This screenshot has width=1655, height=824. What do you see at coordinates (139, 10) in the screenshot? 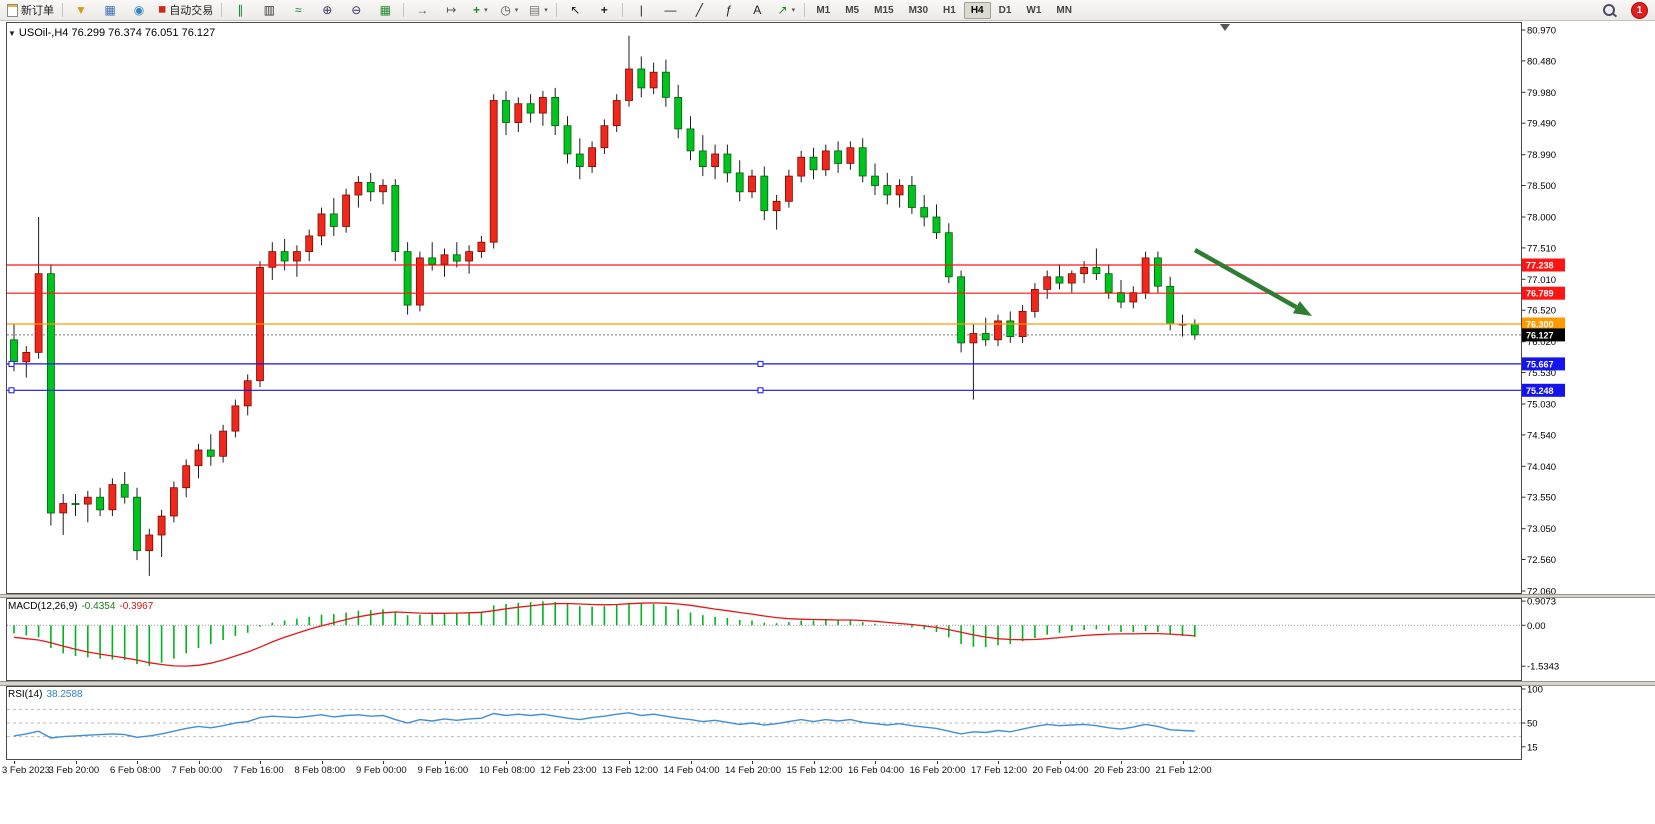
I see `navigator-button: ◉` at bounding box center [139, 10].